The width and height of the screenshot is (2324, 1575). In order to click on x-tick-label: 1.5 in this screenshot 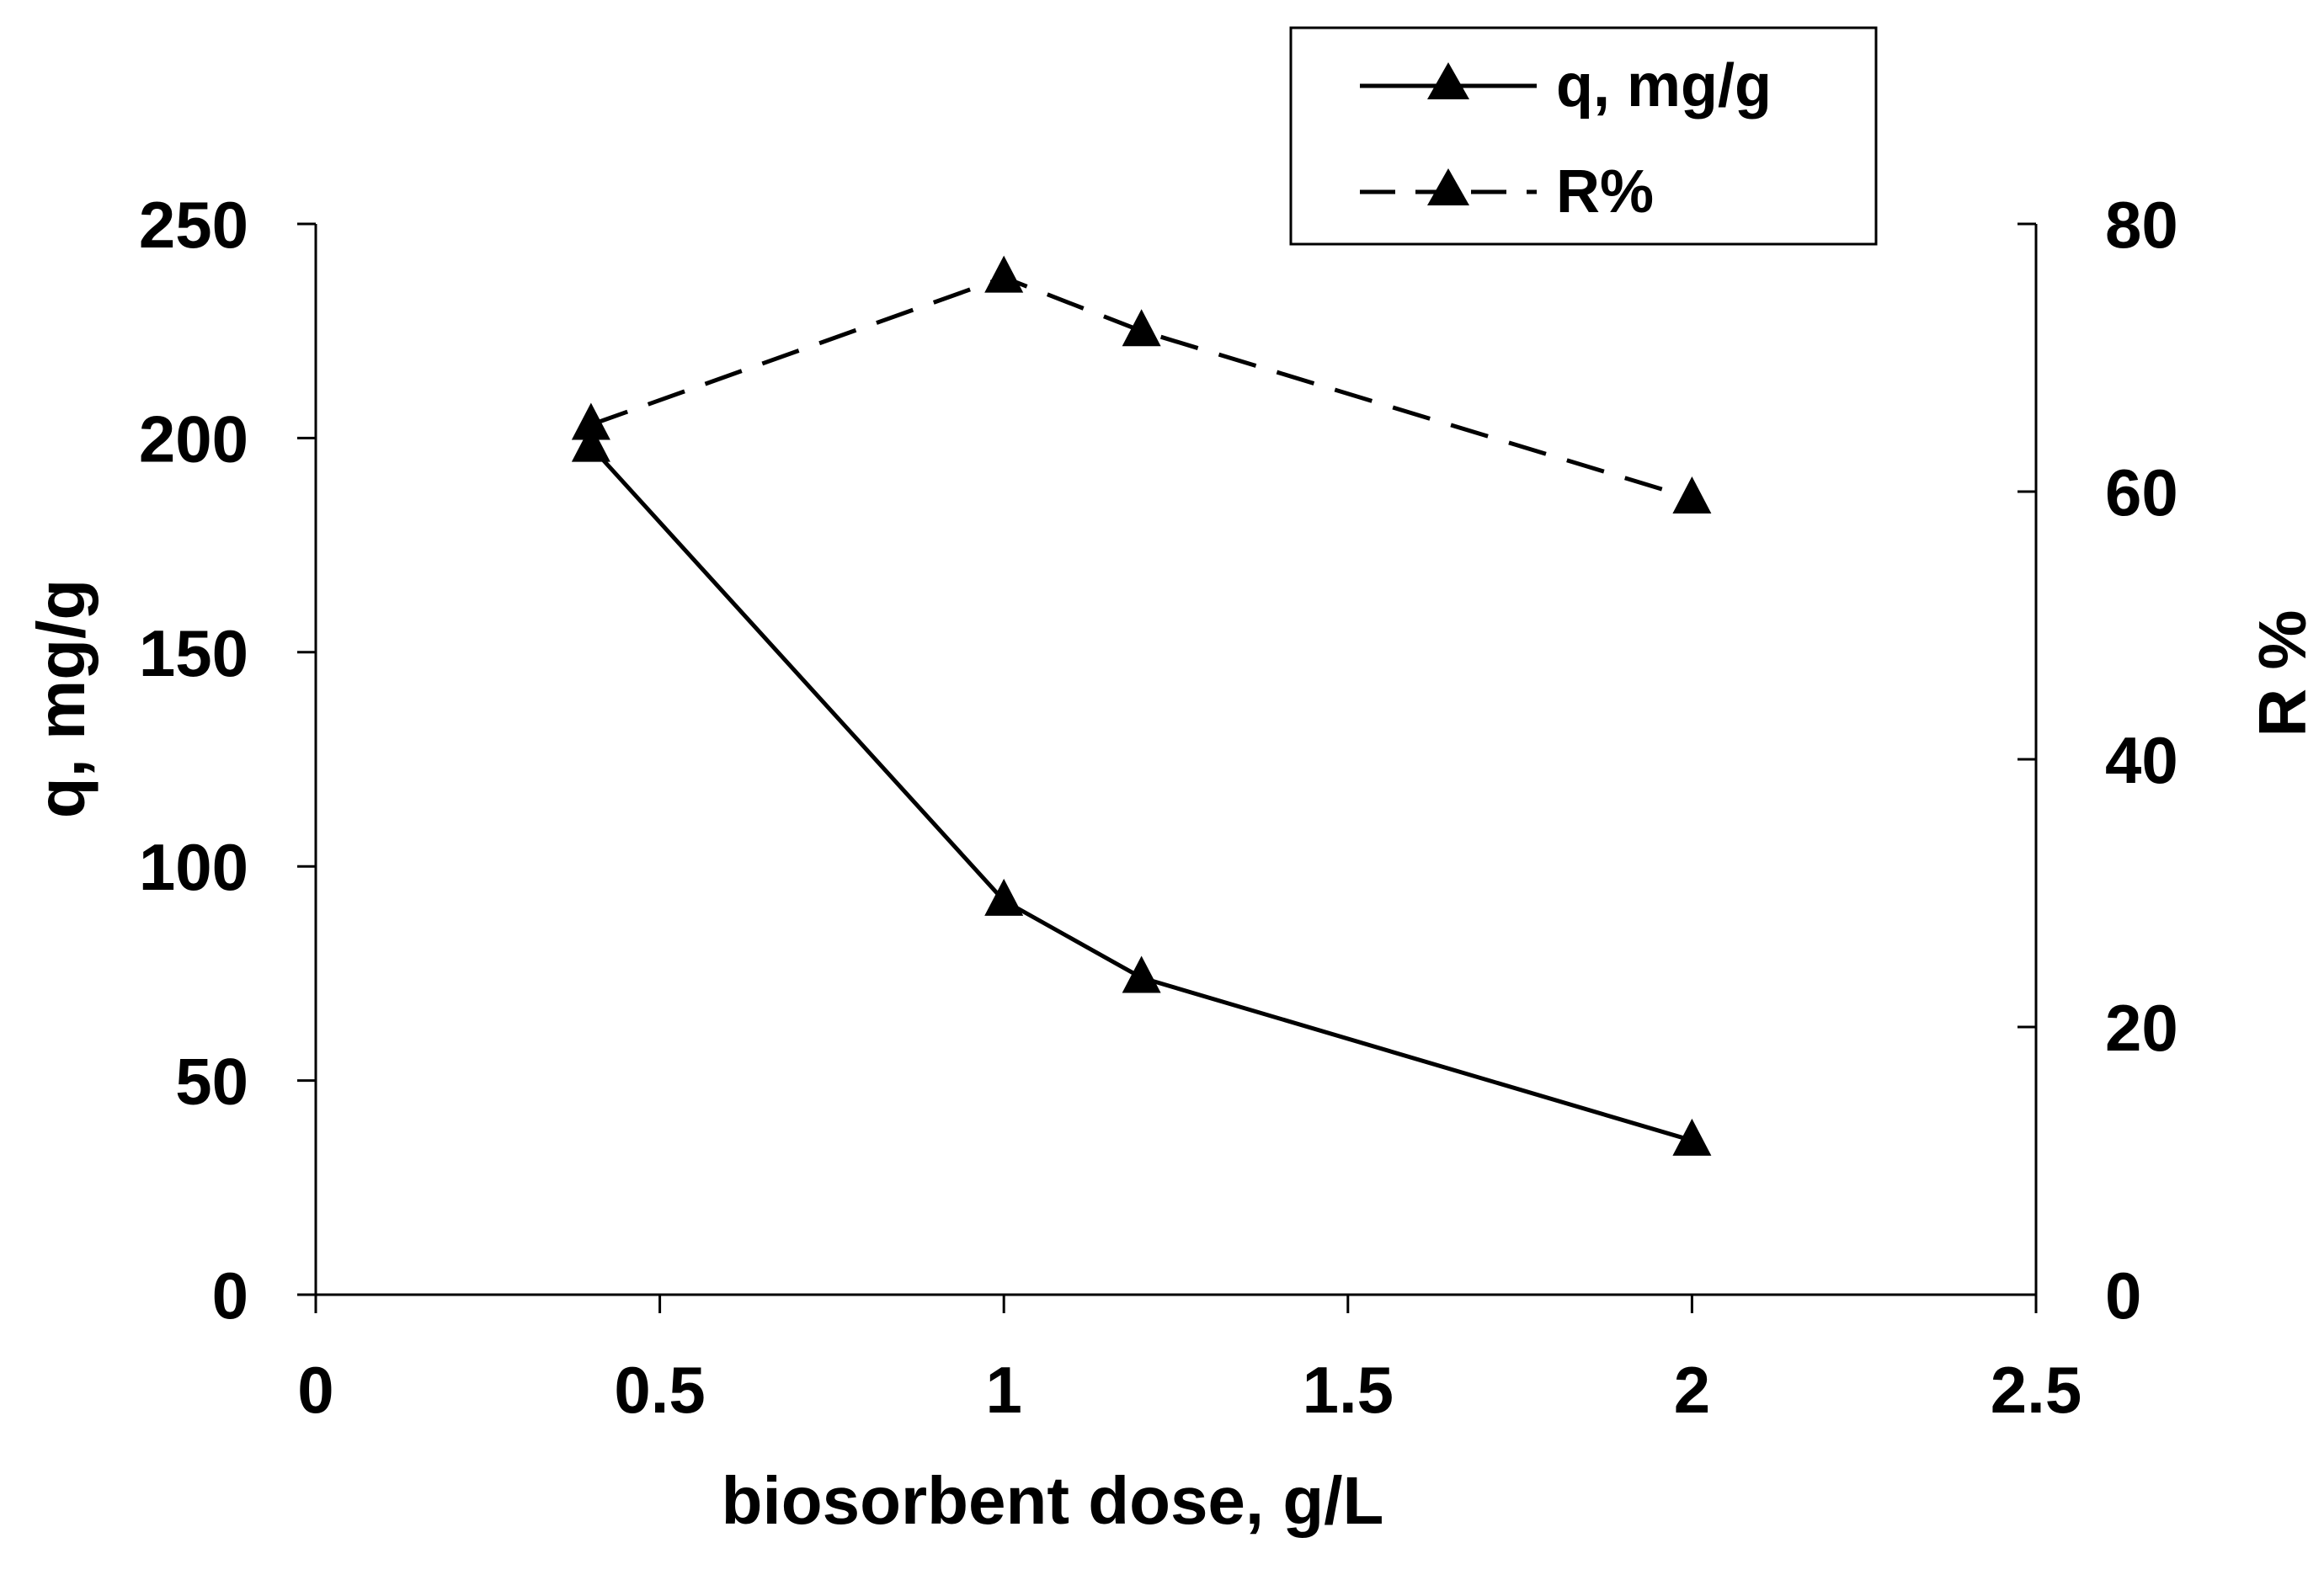, I will do `click(1348, 1390)`.